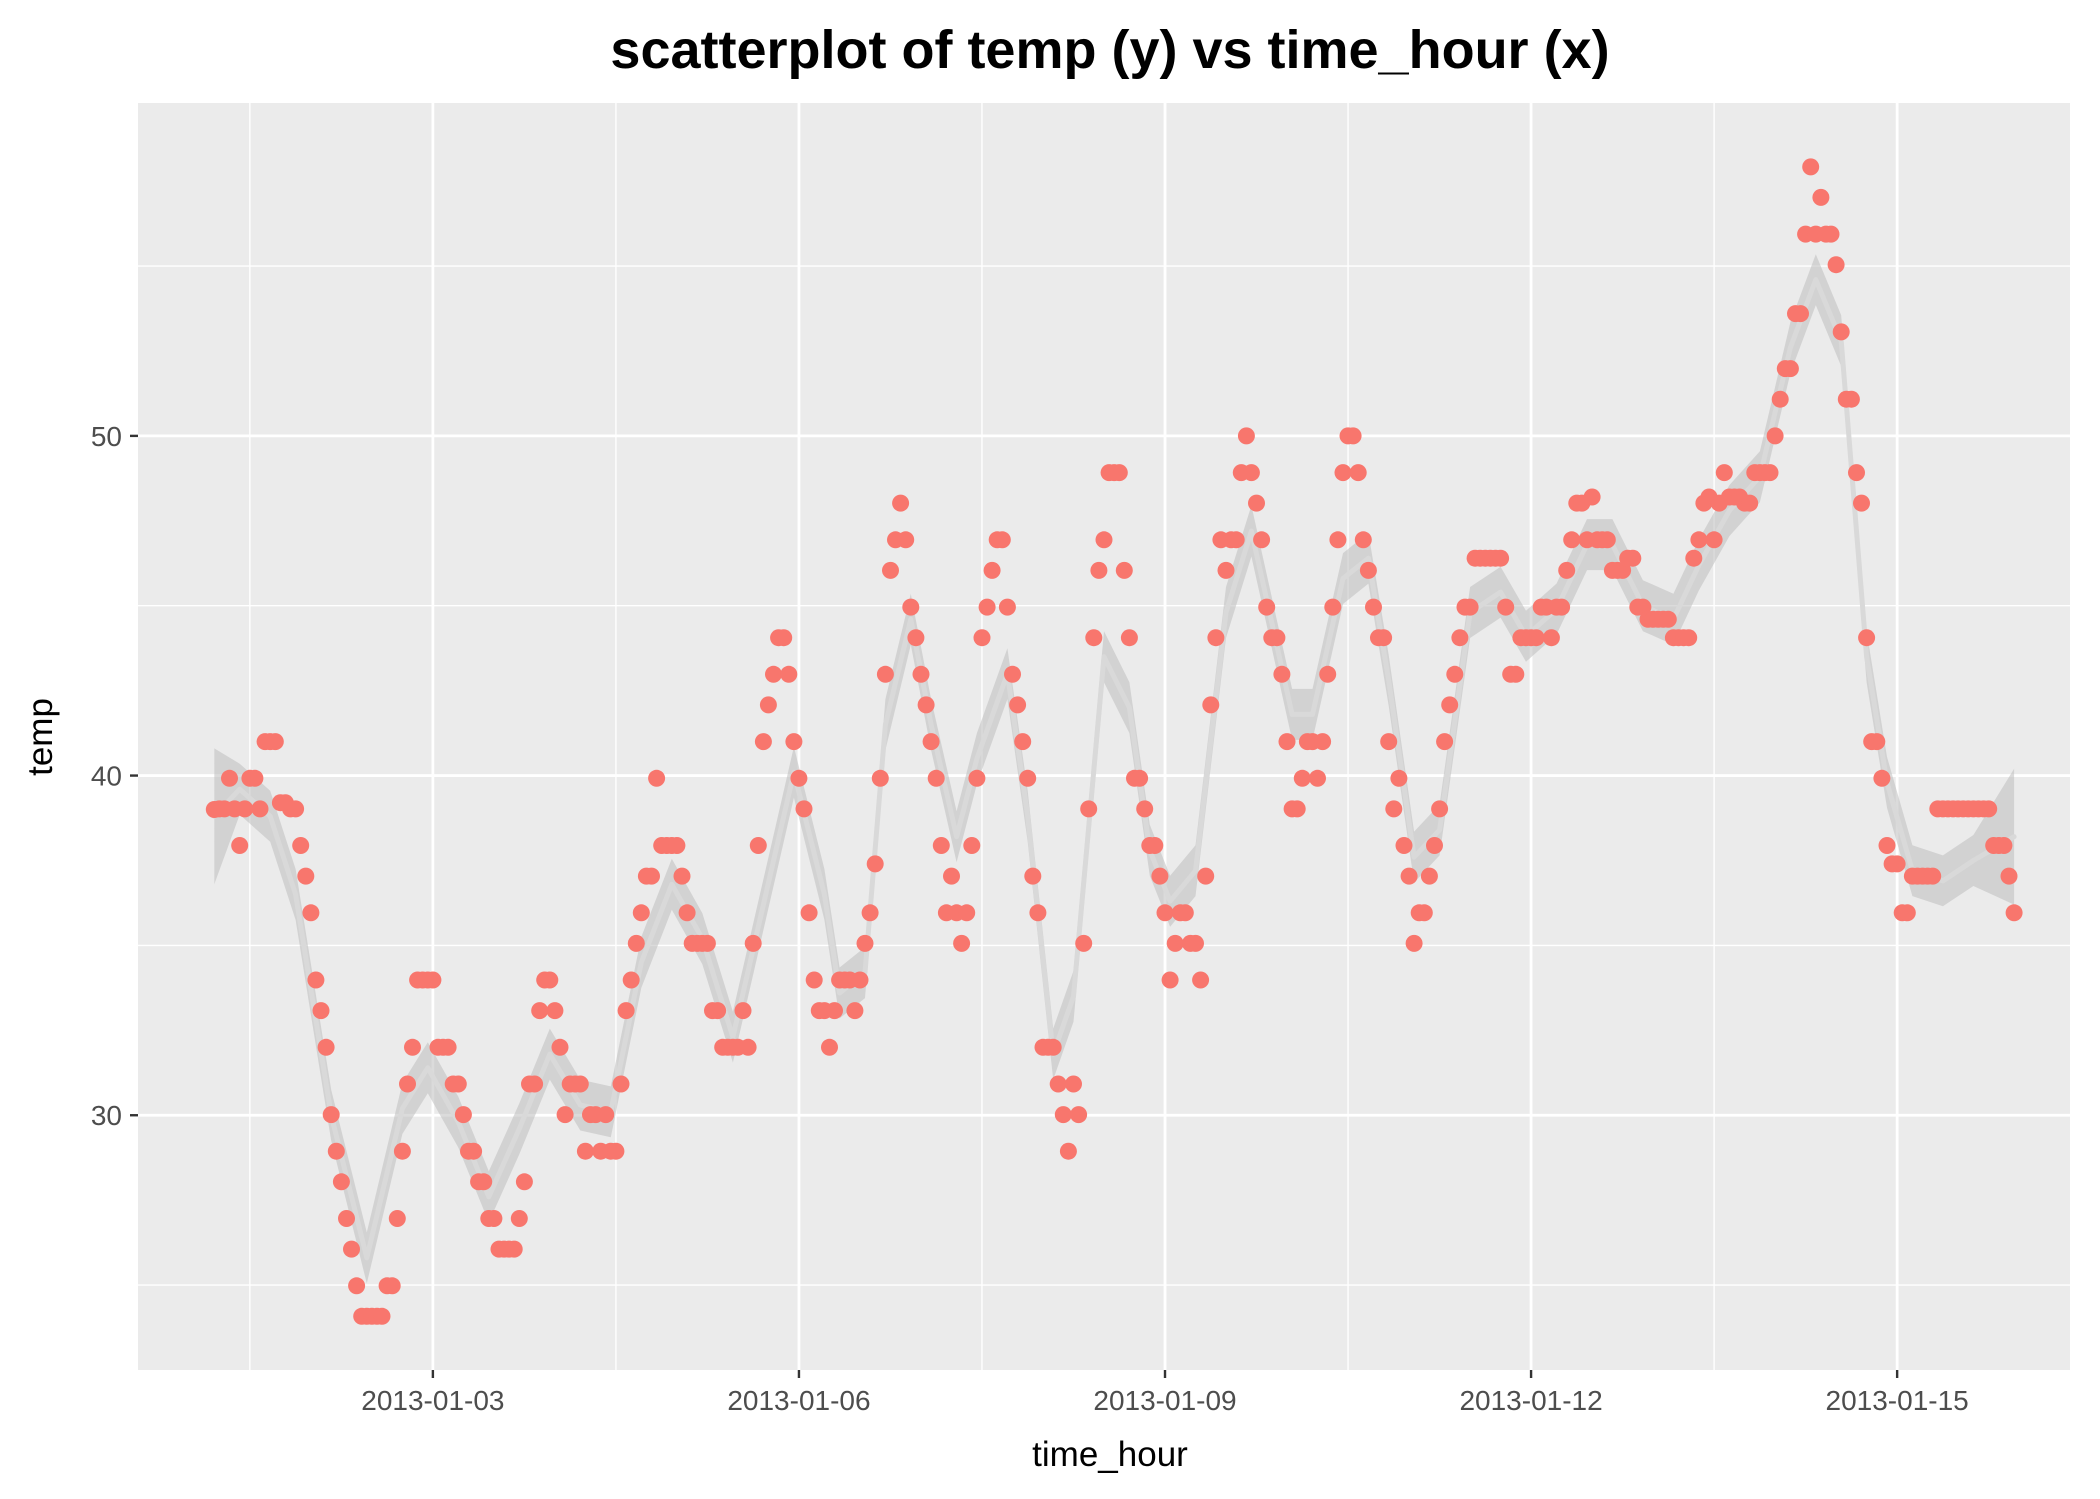 The height and width of the screenshot is (1499, 2100). Describe the element at coordinates (798, 1400) in the screenshot. I see `x-tick-label: 2013-01-06` at that location.